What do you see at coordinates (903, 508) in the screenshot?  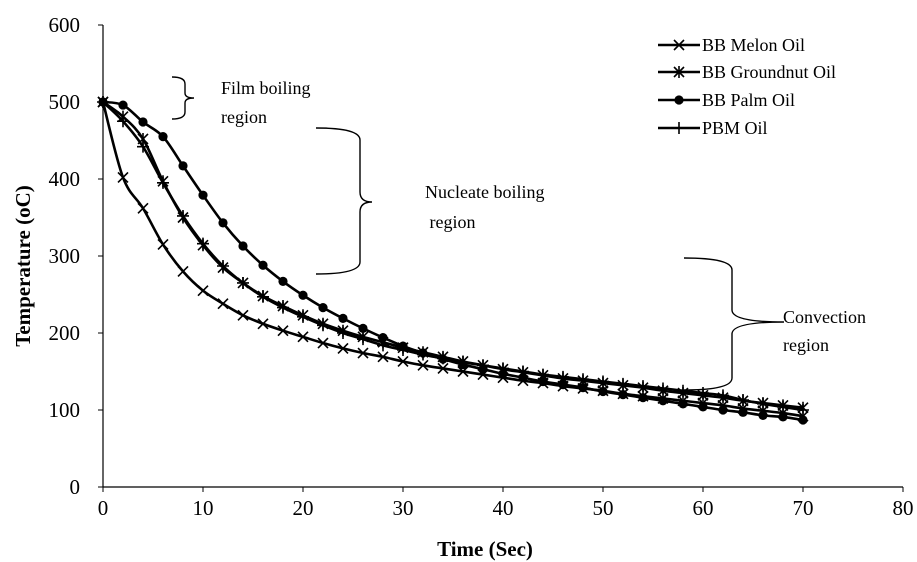 I see `x-tick-label: 80` at bounding box center [903, 508].